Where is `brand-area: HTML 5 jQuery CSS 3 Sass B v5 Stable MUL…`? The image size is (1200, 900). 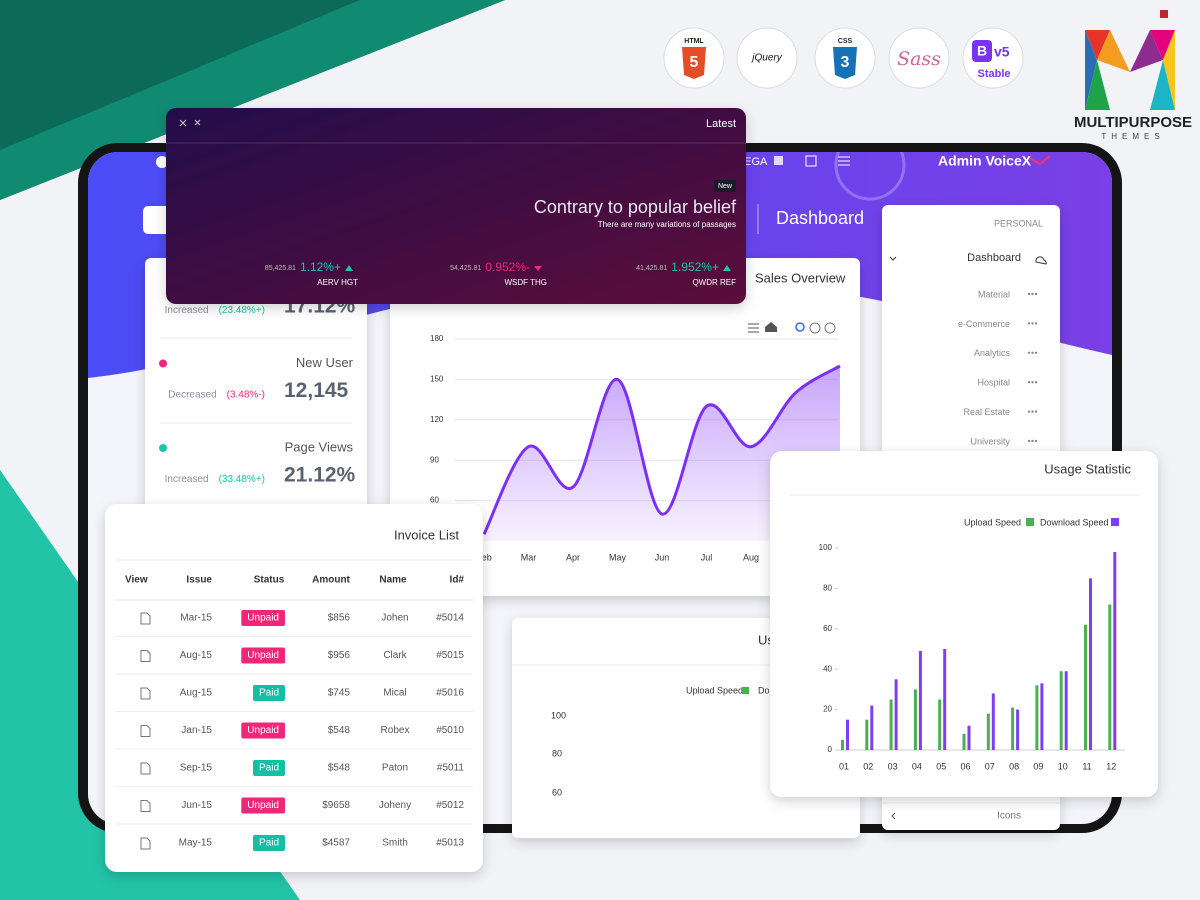
brand-area: HTML 5 jQuery CSS 3 Sass B v5 Stable MUL… is located at coordinates (927, 75).